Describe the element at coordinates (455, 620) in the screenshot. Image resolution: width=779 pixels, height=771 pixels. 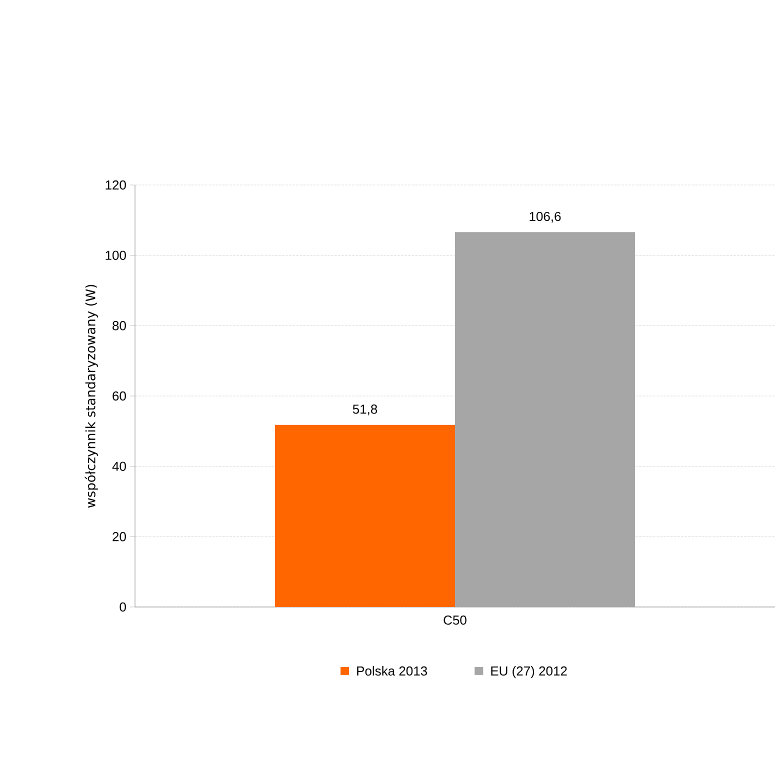
I see `x-tick-label: C50` at that location.